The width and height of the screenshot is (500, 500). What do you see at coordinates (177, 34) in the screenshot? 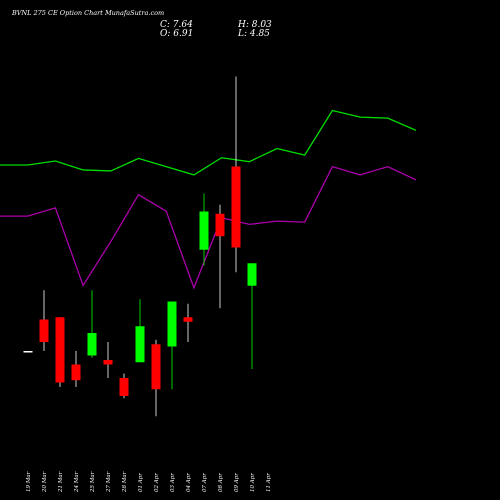
I see `open-price: O: 6.91` at bounding box center [177, 34].